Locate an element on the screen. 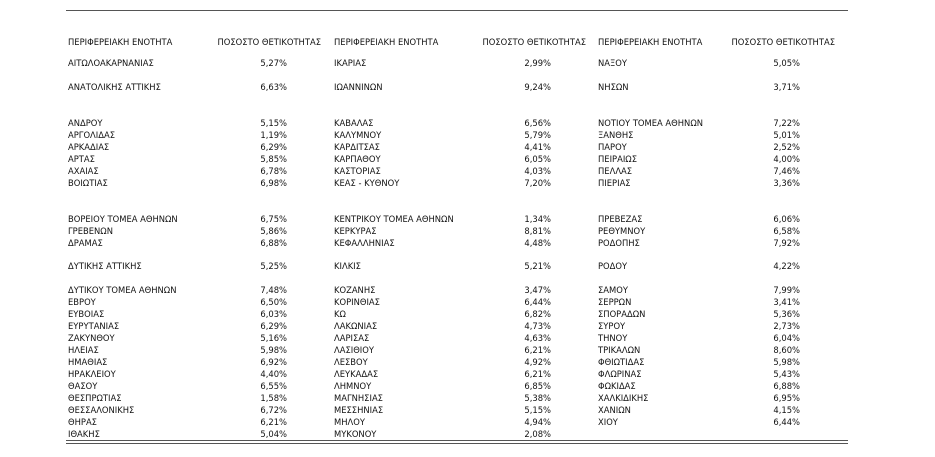 The height and width of the screenshot is (457, 935). region-name: ΛΗΜΝΟΥ is located at coordinates (353, 386).